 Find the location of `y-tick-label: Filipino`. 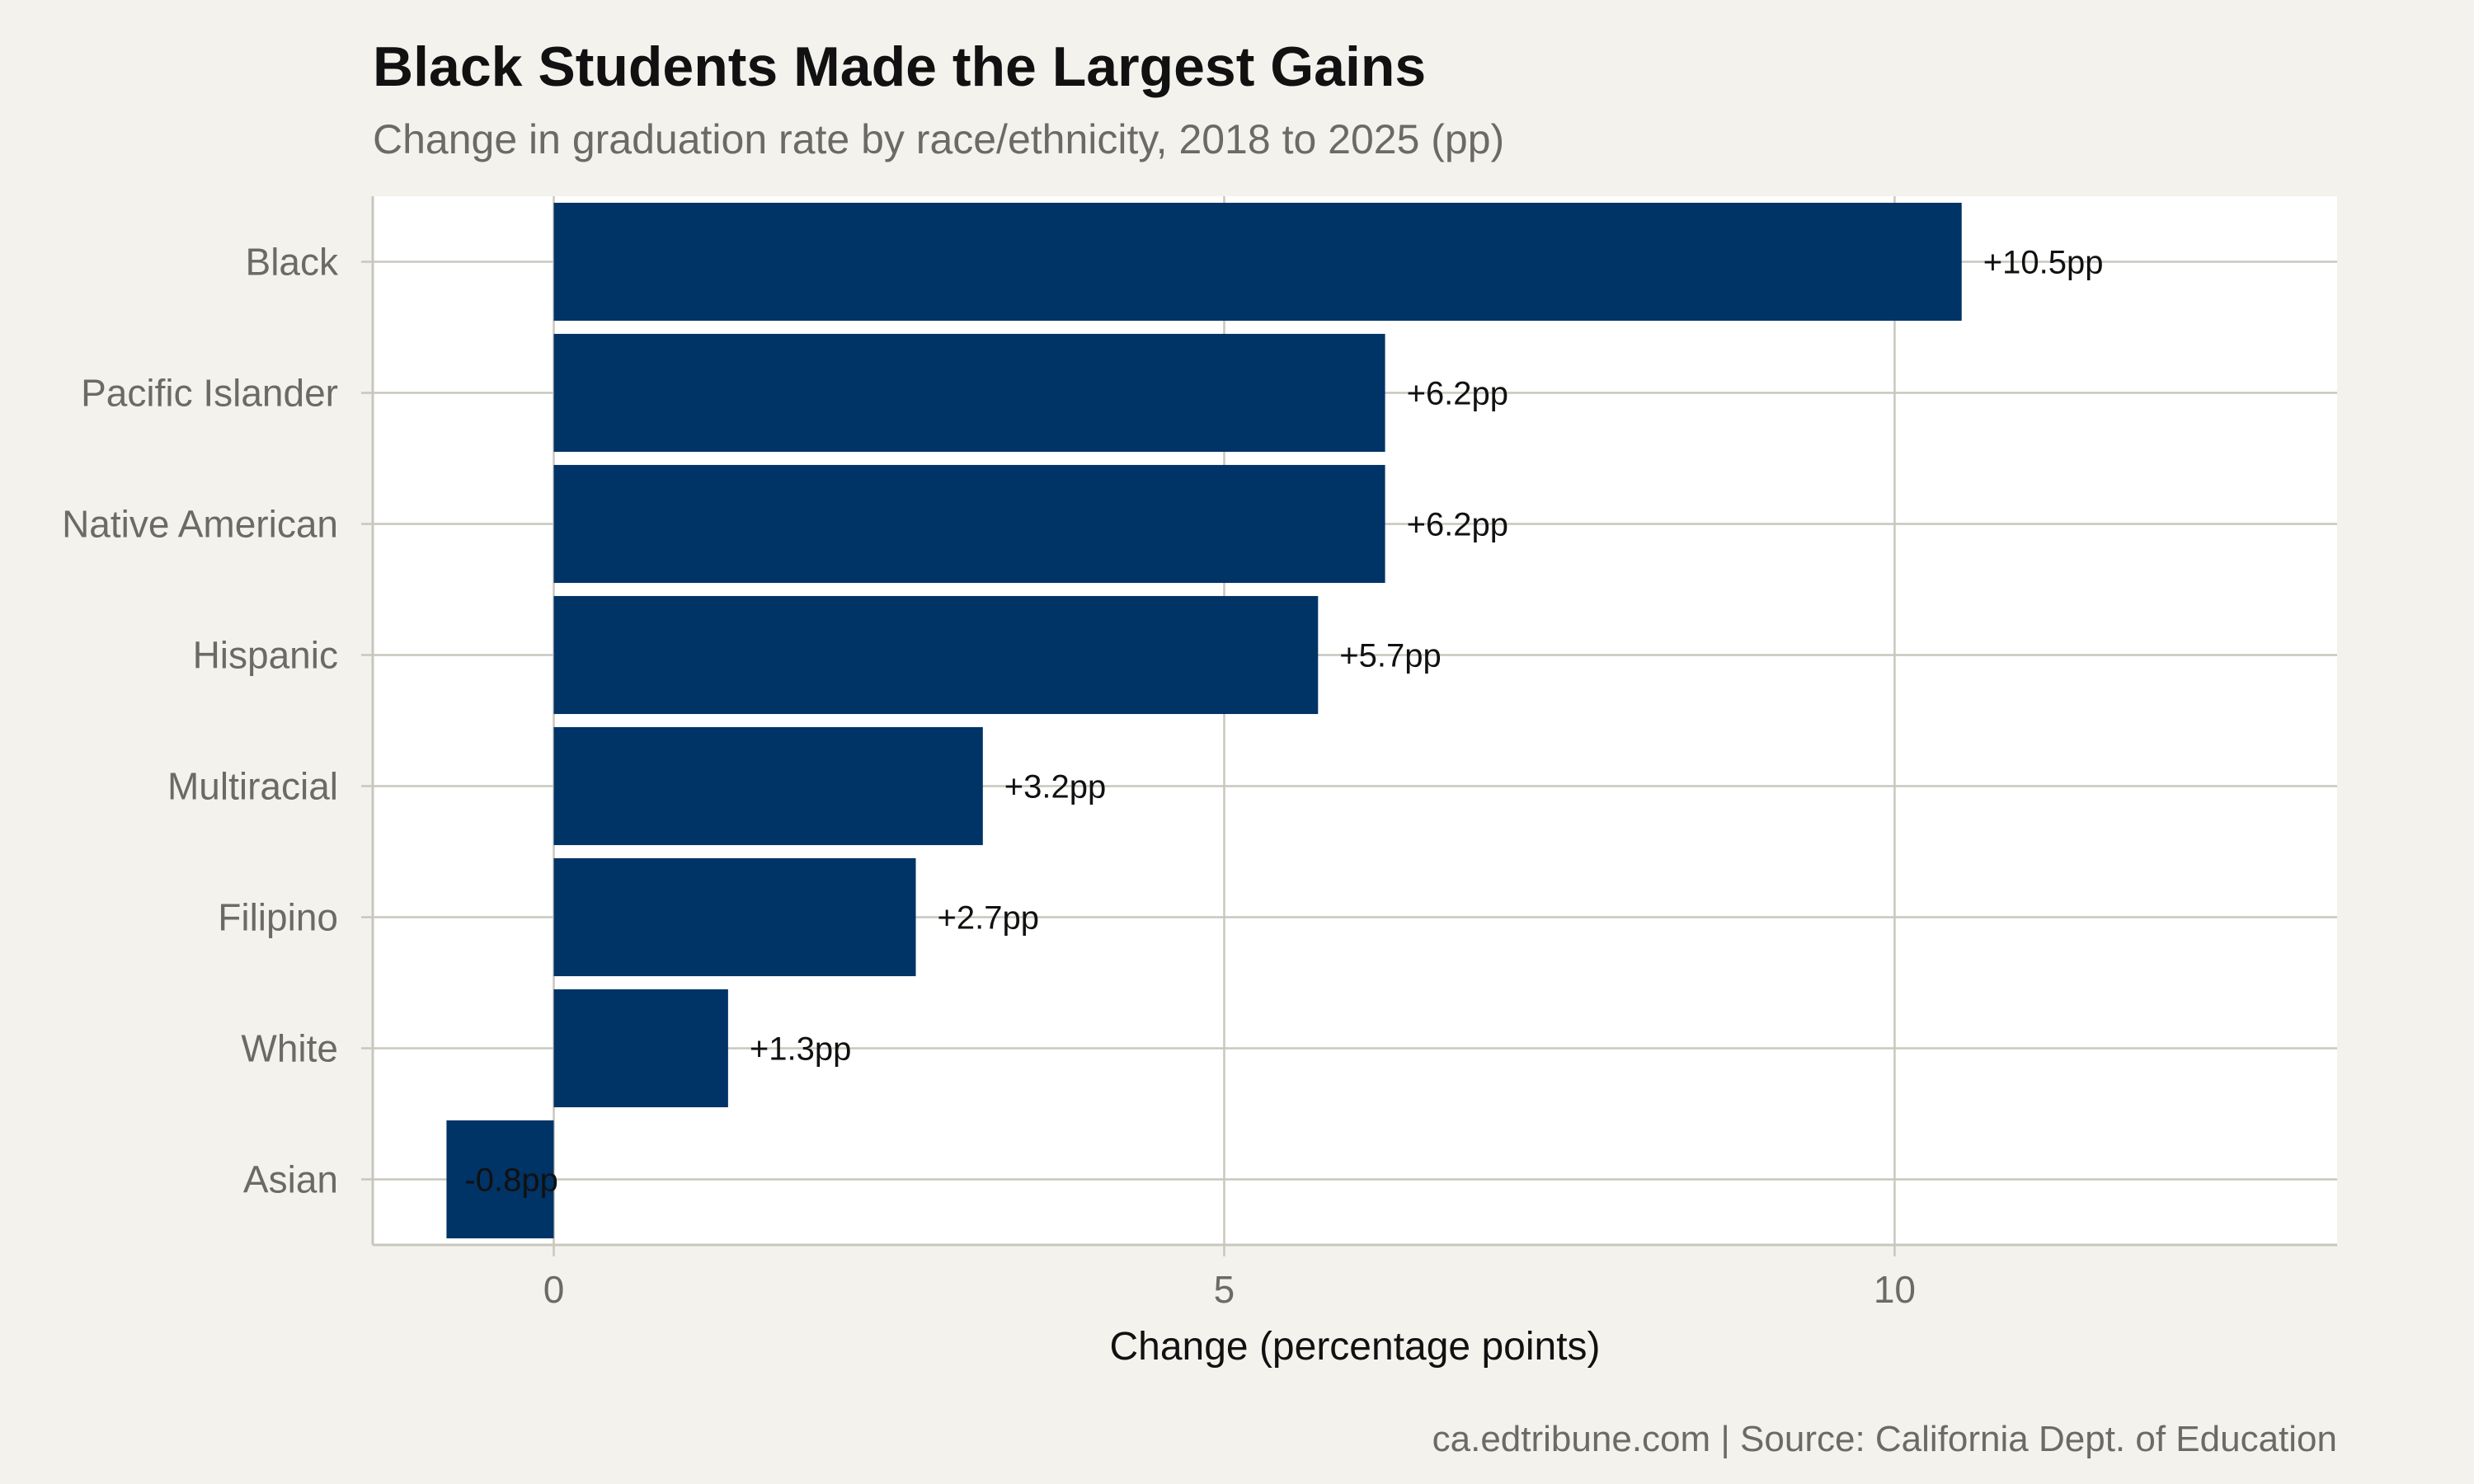

y-tick-label: Filipino is located at coordinates (278, 917).